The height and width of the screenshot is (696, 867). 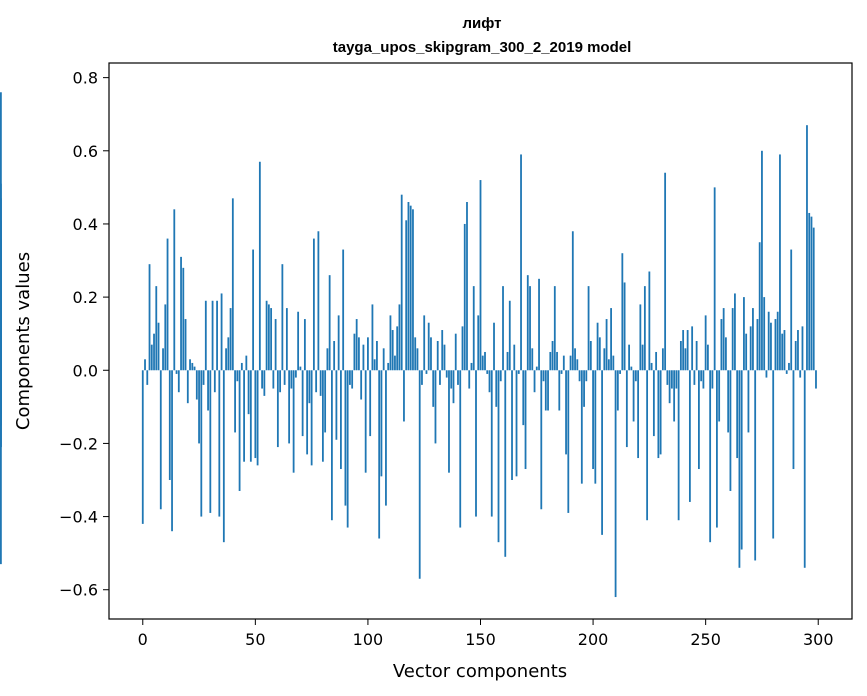 What do you see at coordinates (23, 341) in the screenshot?
I see `y-axis-label: Components values` at bounding box center [23, 341].